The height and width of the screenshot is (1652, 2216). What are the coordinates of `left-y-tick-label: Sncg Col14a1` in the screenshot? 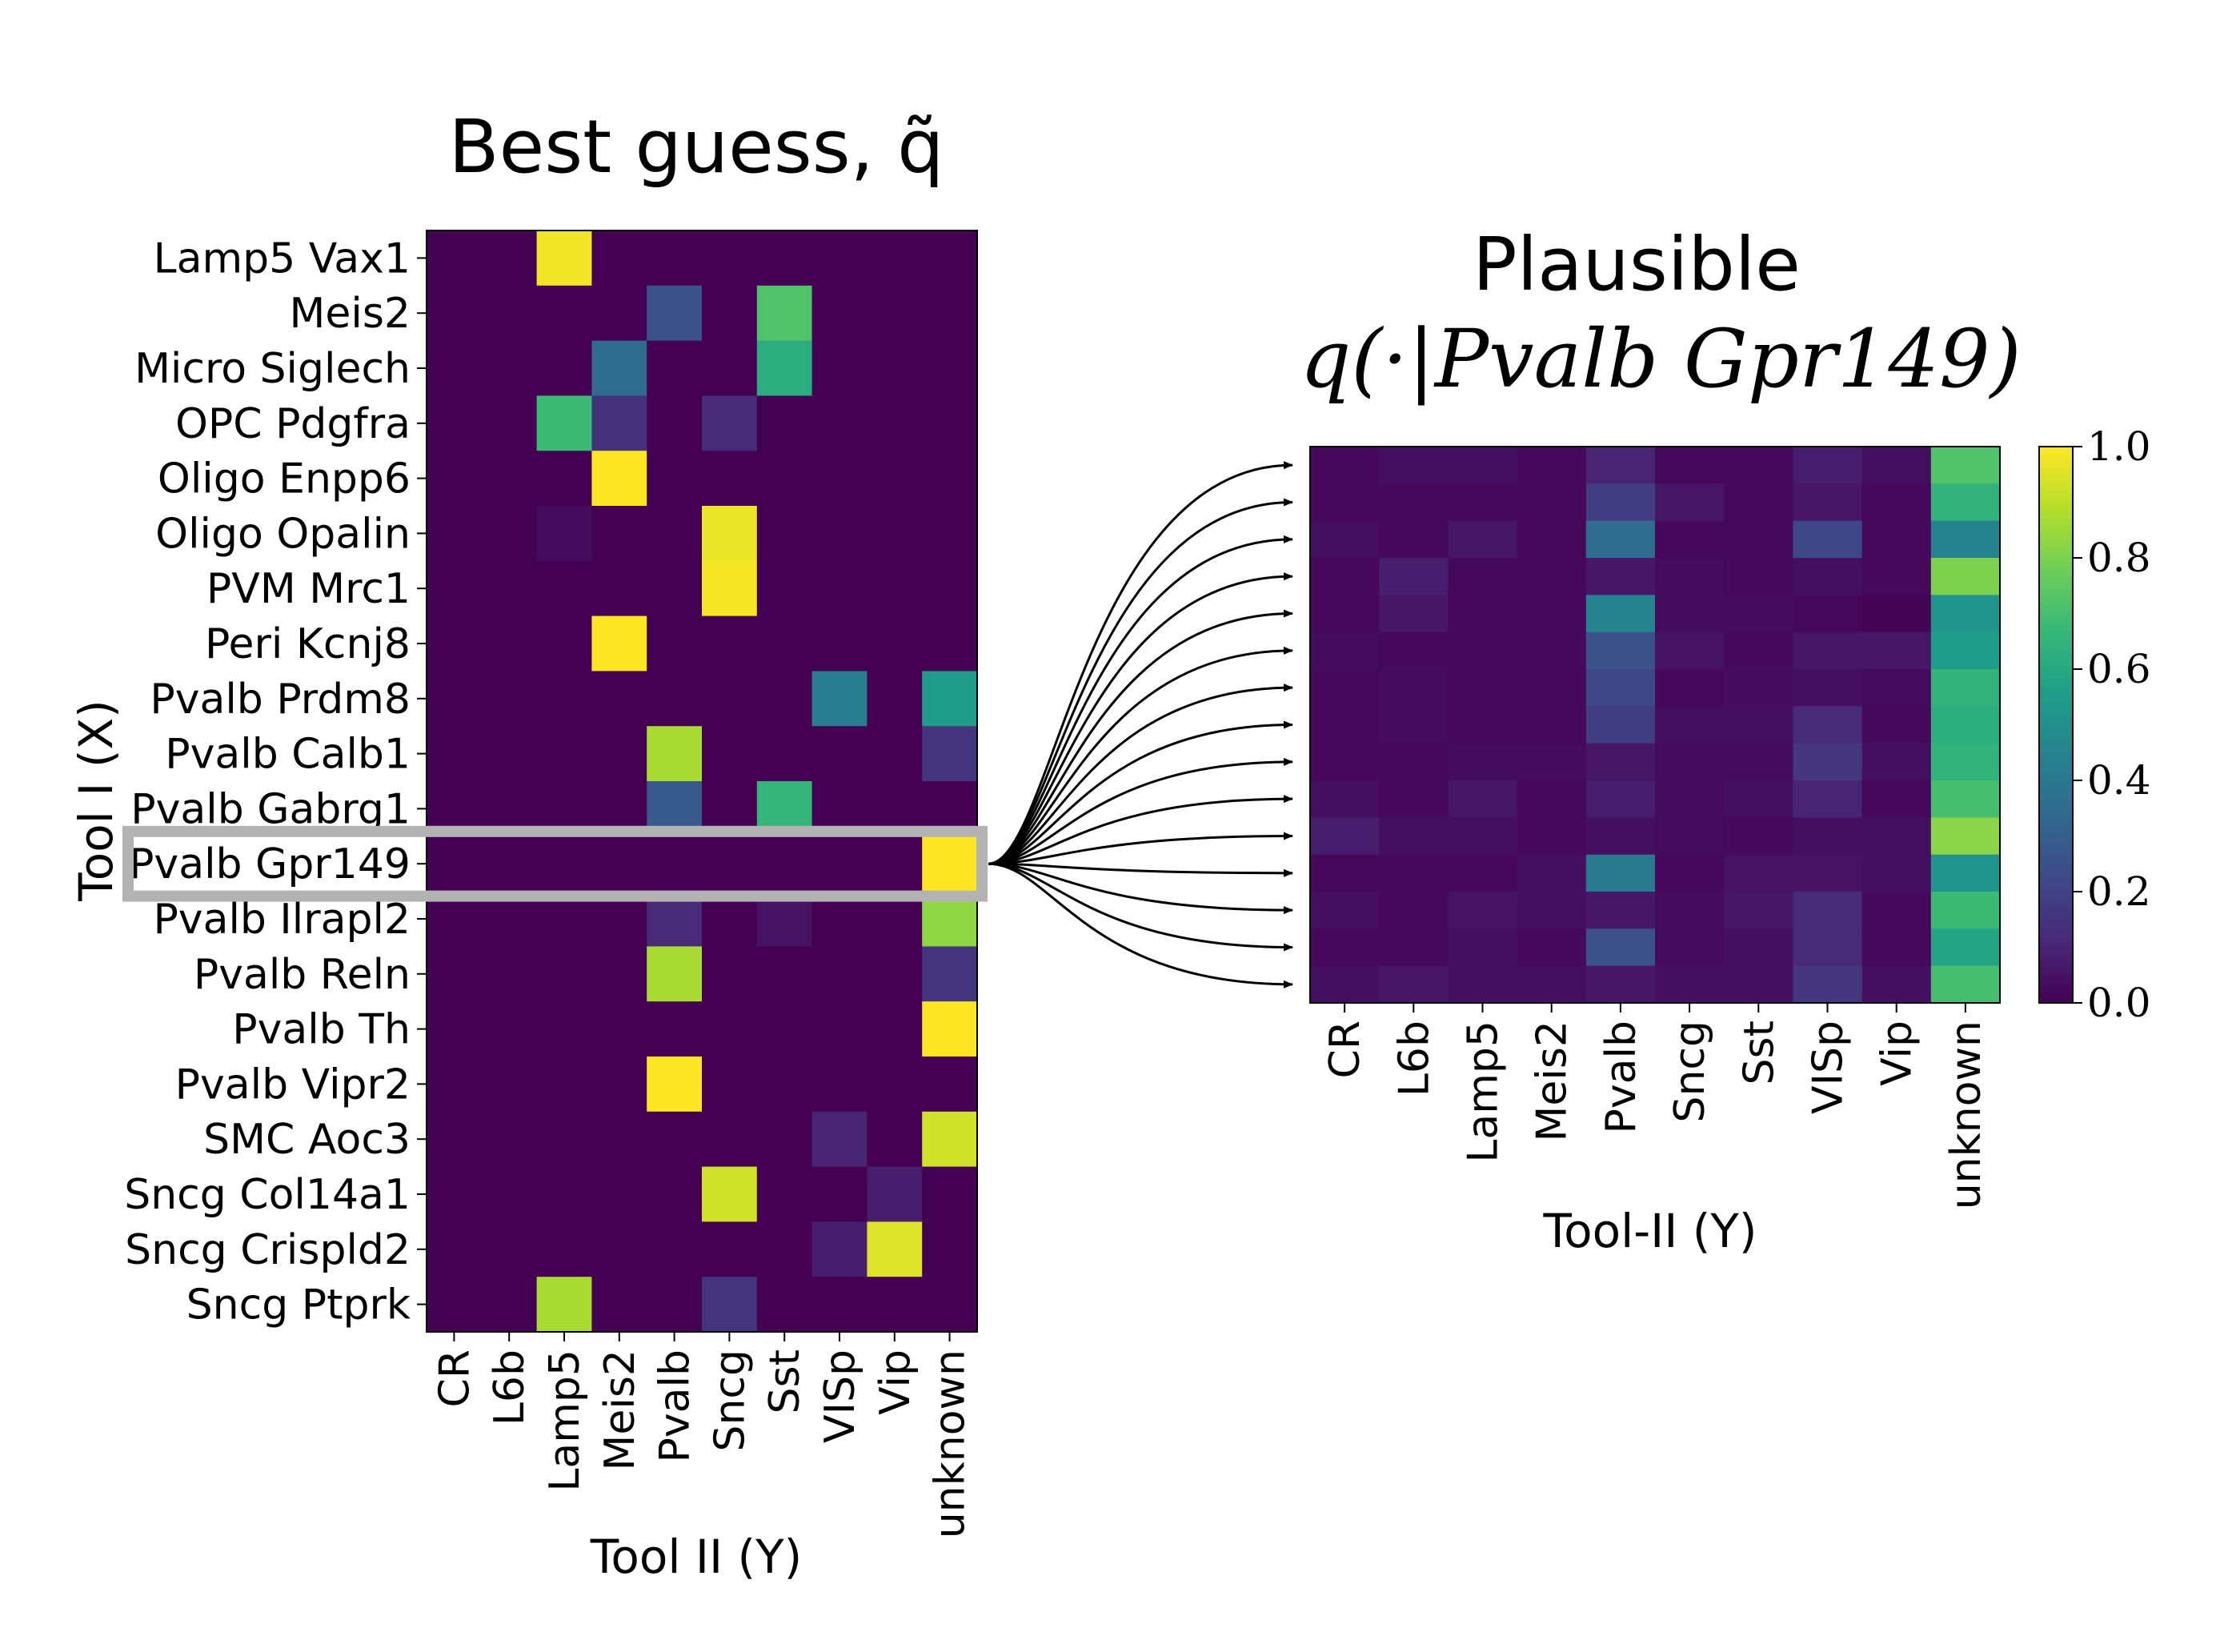 It's located at (267, 1195).